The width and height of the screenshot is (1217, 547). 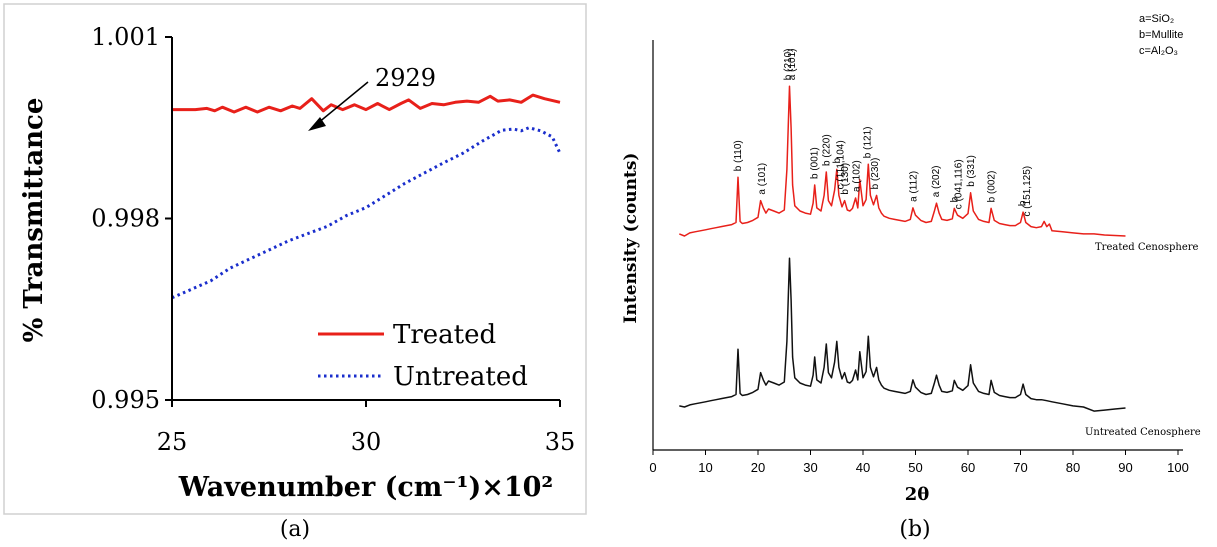 I want to click on panel-b-caption: (b), so click(x=914, y=529).